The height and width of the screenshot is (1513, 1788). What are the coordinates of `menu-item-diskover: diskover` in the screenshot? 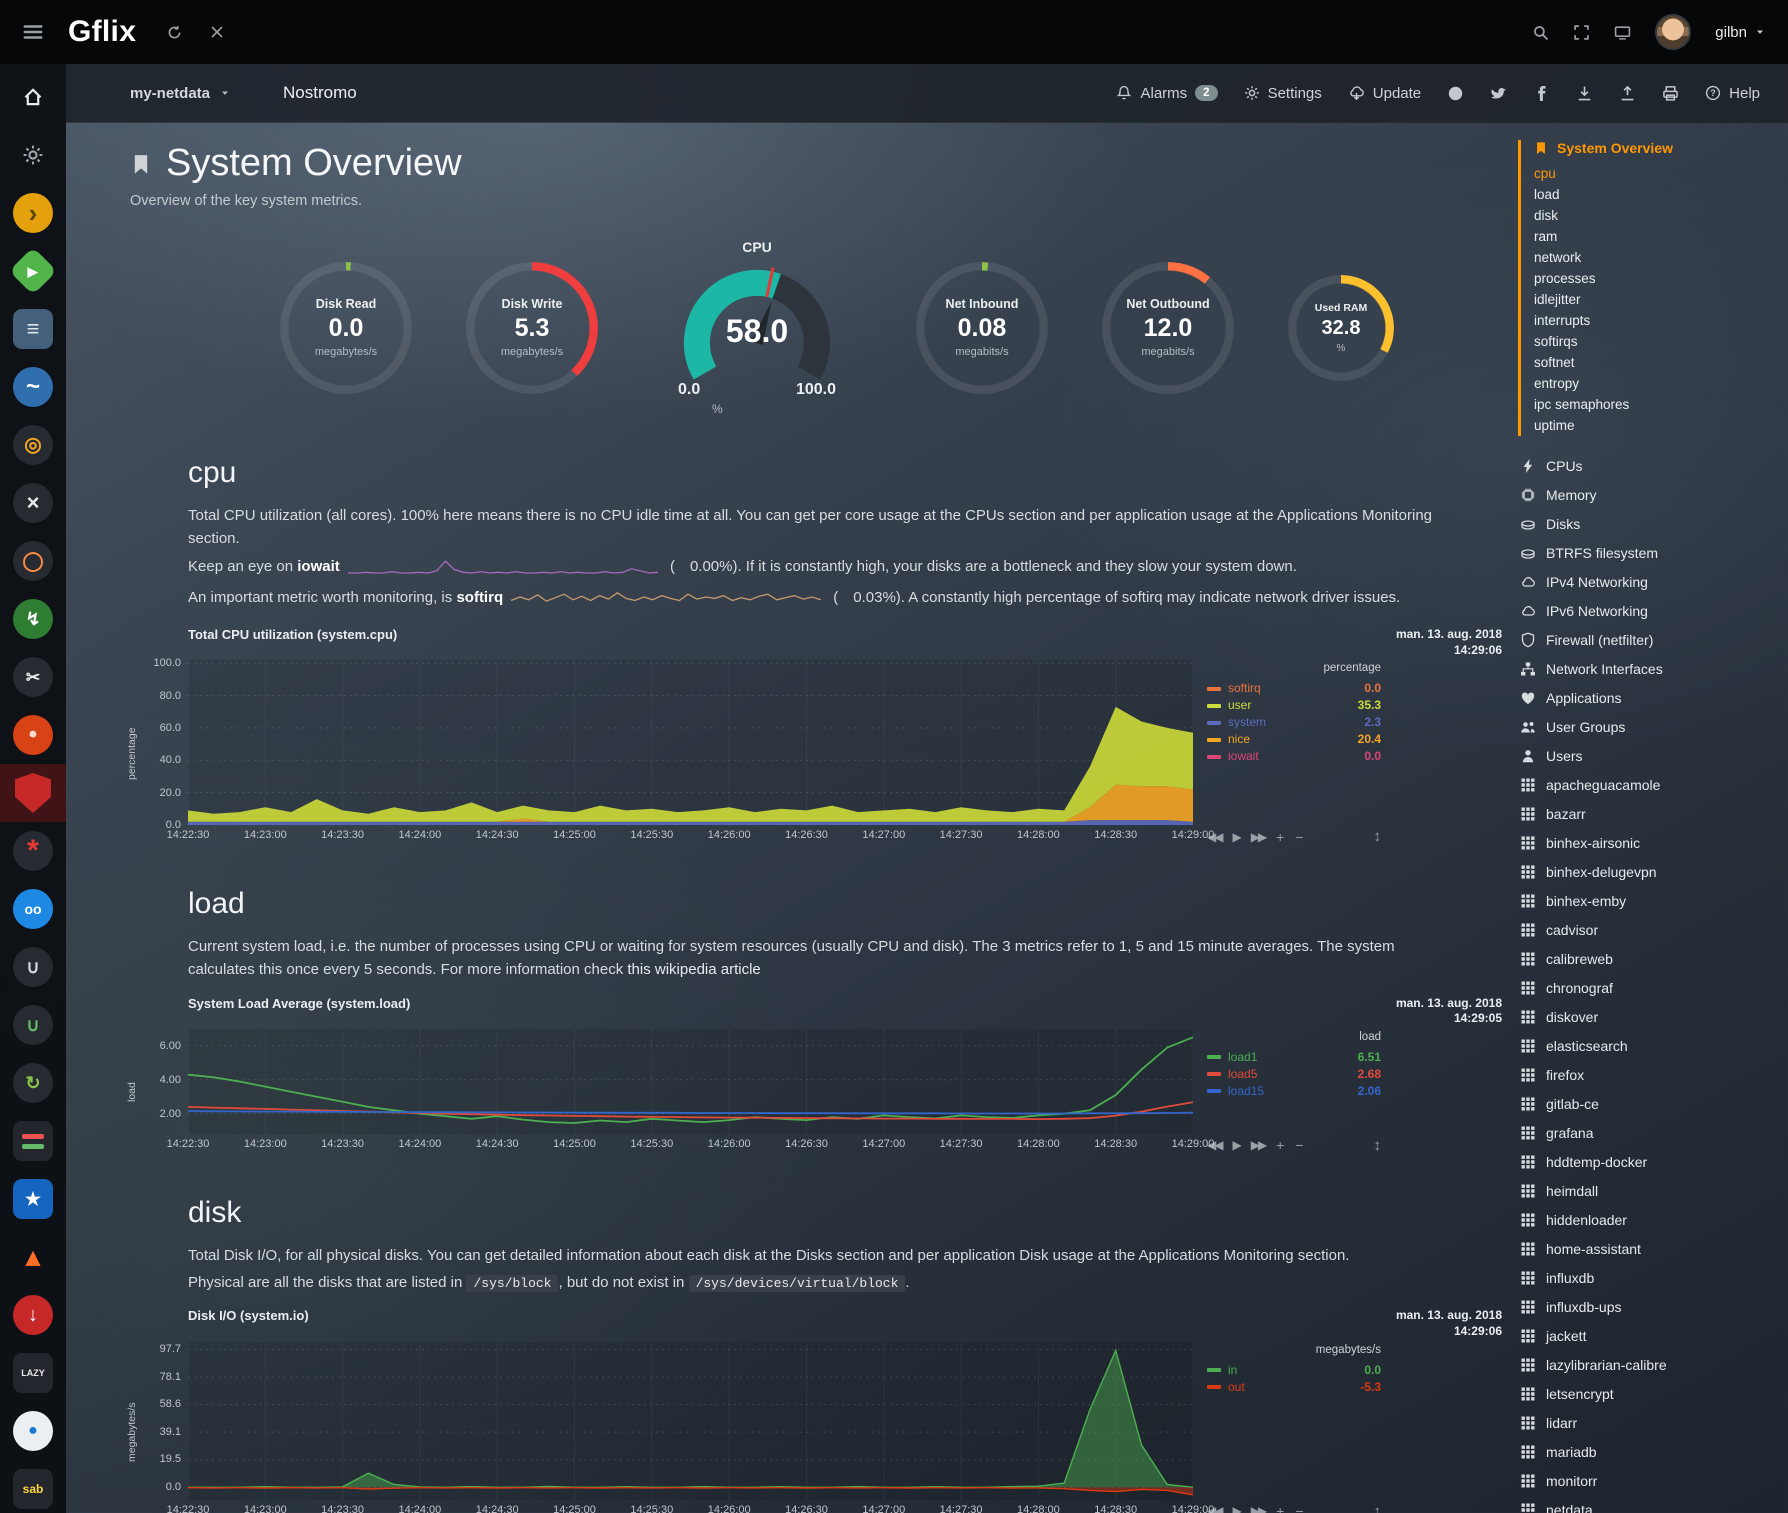 It's located at (1650, 1016).